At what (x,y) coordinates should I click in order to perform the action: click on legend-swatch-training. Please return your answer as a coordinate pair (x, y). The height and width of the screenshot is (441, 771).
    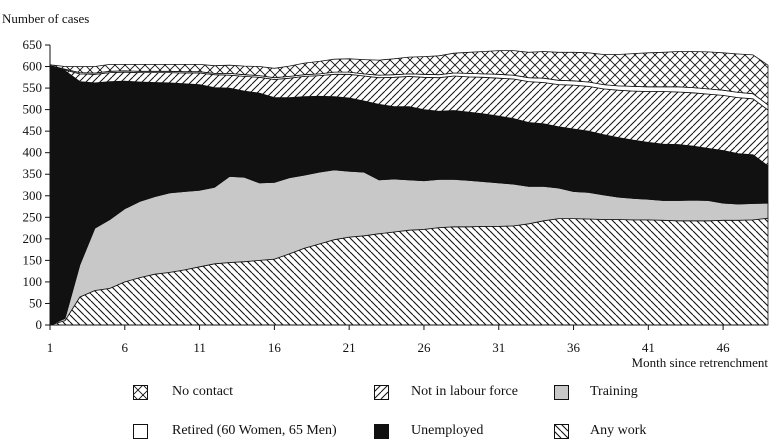
    Looking at the image, I should click on (561, 392).